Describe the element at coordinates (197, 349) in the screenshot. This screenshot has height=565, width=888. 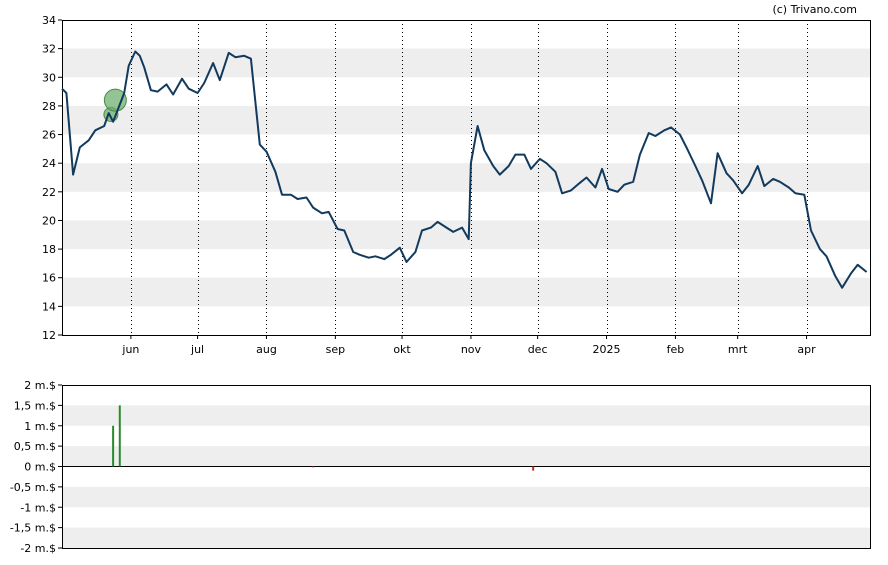
I see `x-tick-label: jul` at that location.